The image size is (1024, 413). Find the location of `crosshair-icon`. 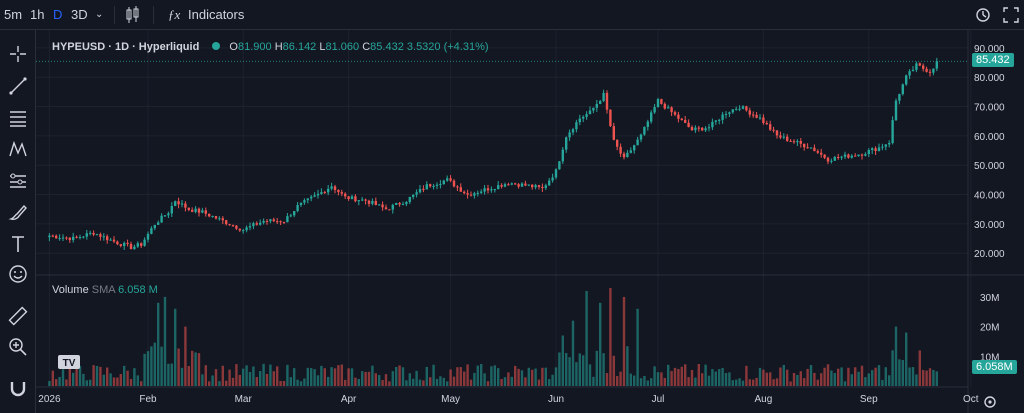

crosshair-icon is located at coordinates (18, 54).